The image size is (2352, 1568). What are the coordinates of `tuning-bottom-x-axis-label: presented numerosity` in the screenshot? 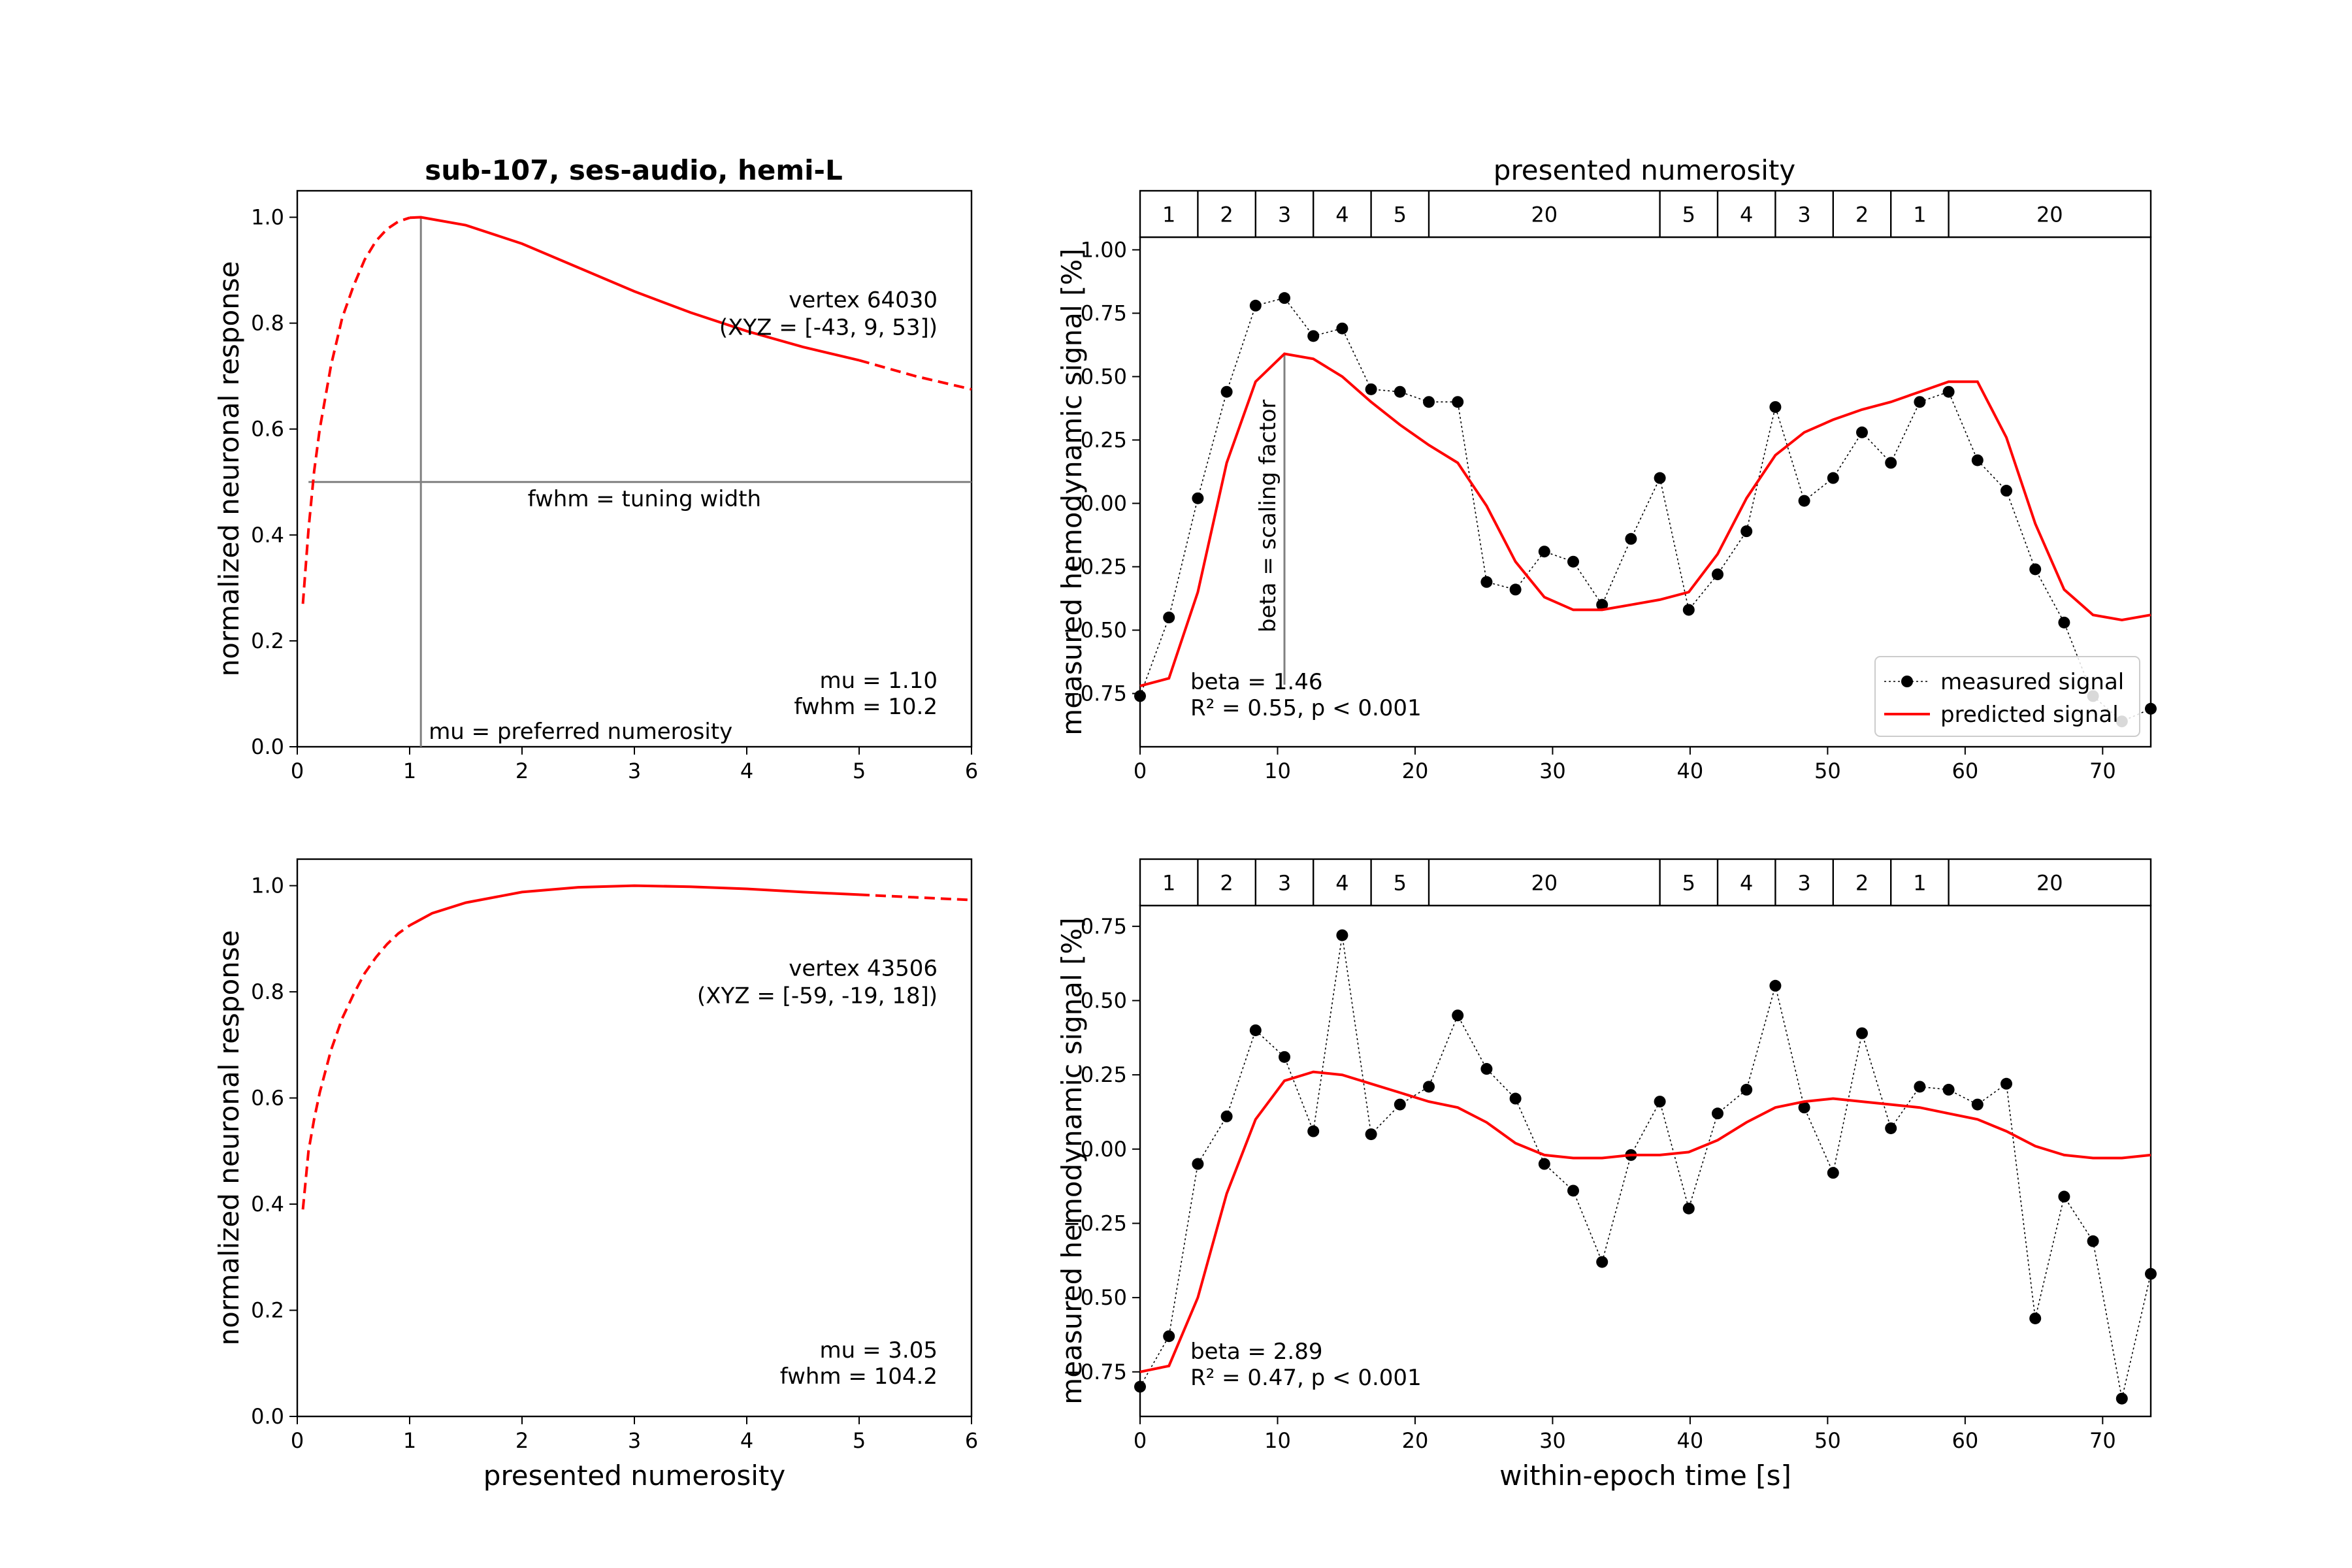 It's located at (634, 1476).